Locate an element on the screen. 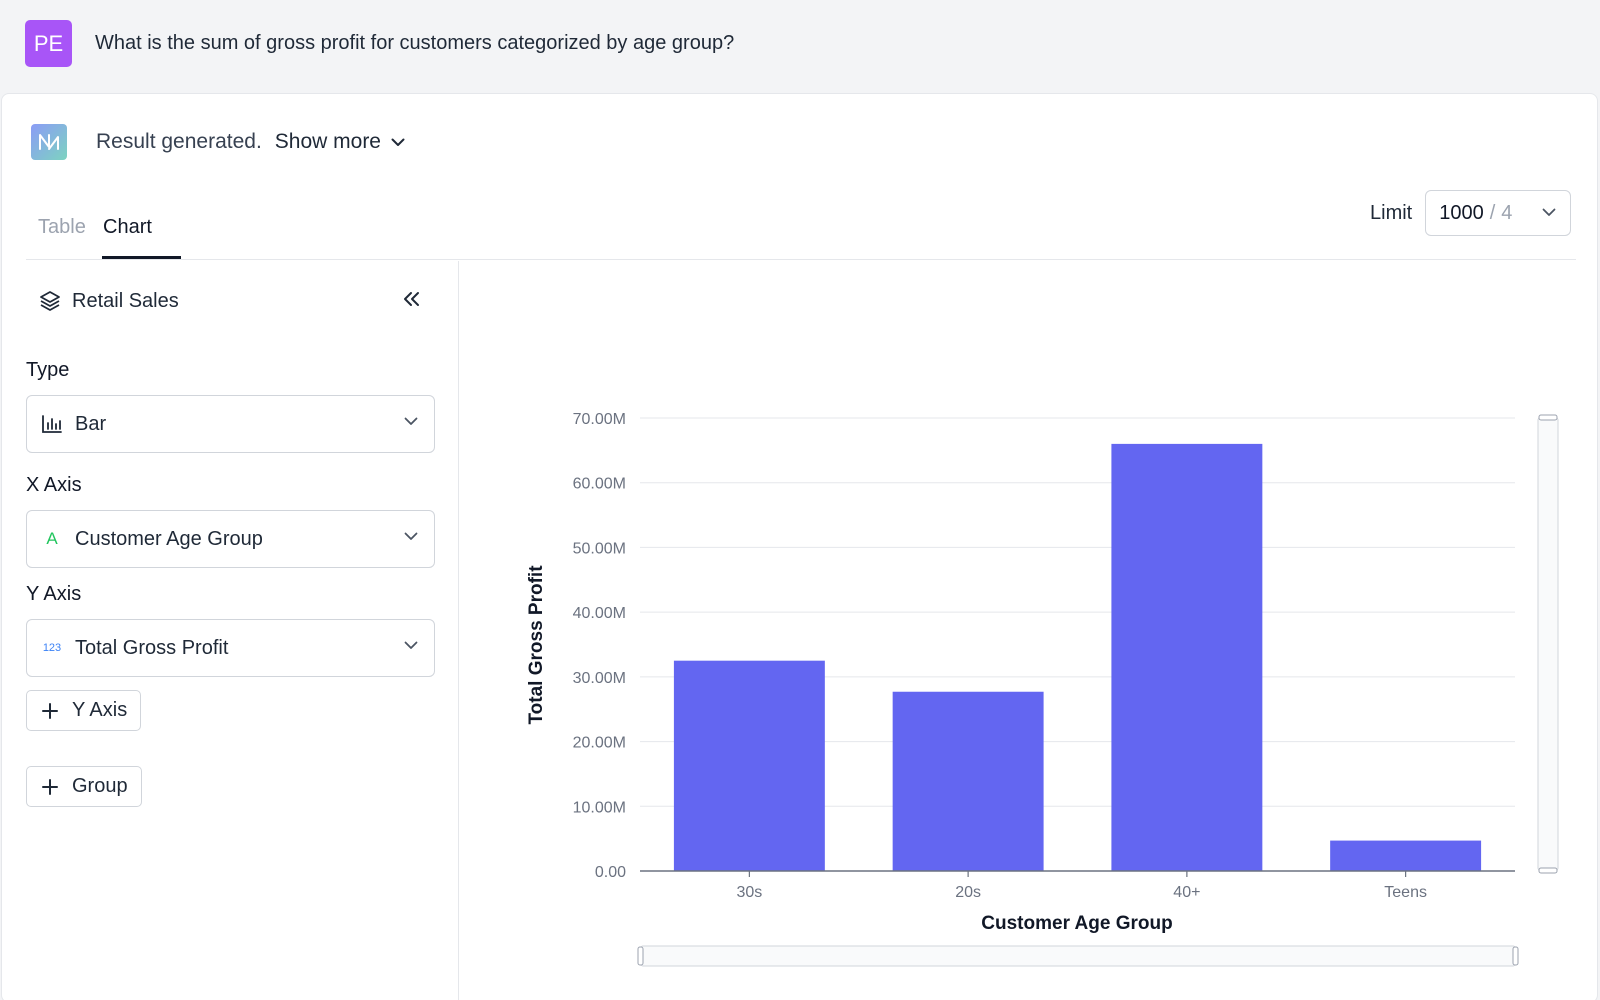 Image resolution: width=1600 pixels, height=1000 pixels. y-tick-label: 60.00M is located at coordinates (599, 484).